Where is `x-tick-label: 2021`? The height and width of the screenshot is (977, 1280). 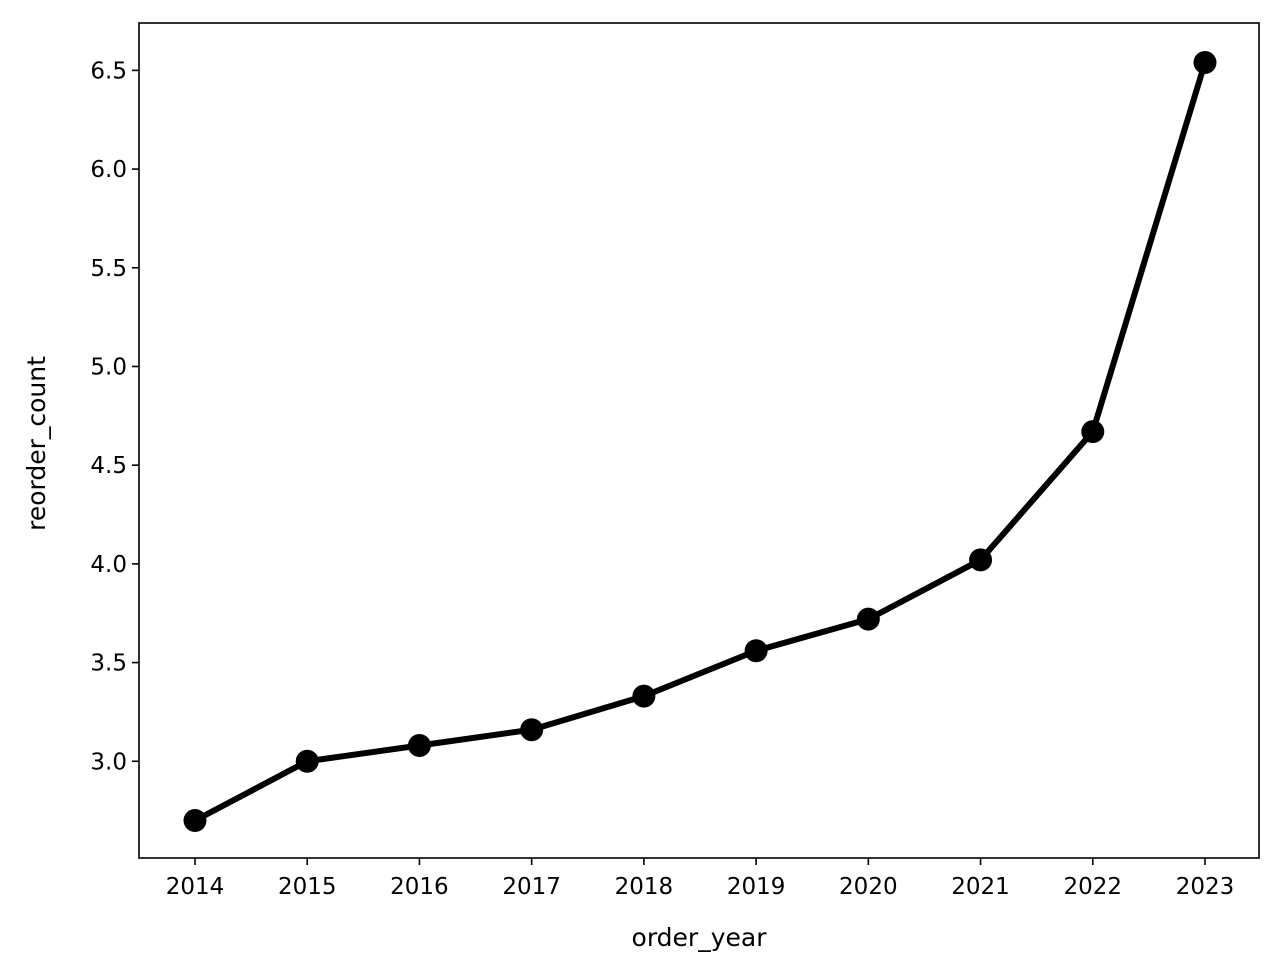 x-tick-label: 2021 is located at coordinates (980, 887).